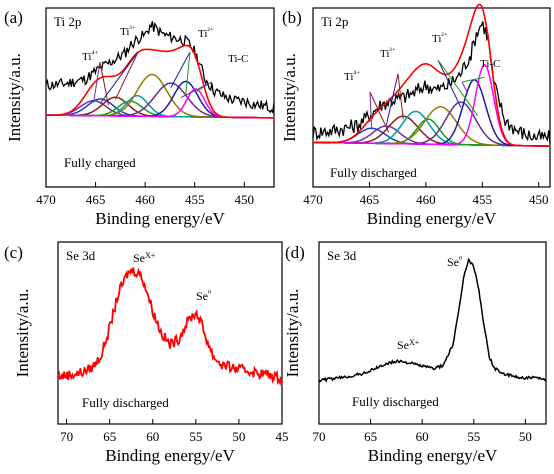 This screenshot has height=474, width=554. I want to click on panel-label: (c), so click(13, 252).